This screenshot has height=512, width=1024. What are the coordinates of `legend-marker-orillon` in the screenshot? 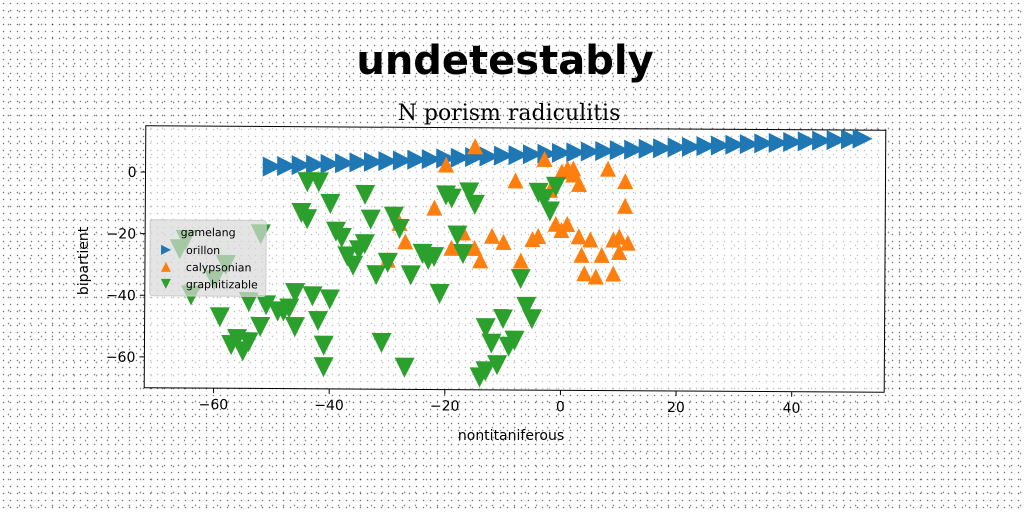 It's located at (166, 249).